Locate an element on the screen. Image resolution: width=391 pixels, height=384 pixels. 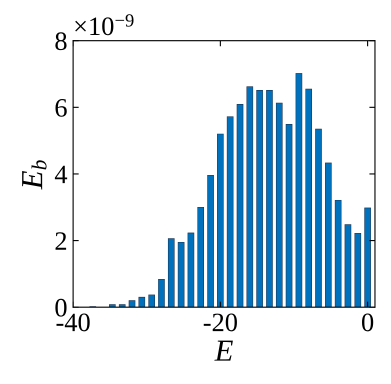
y-tick-label: 6 is located at coordinates (61, 108).